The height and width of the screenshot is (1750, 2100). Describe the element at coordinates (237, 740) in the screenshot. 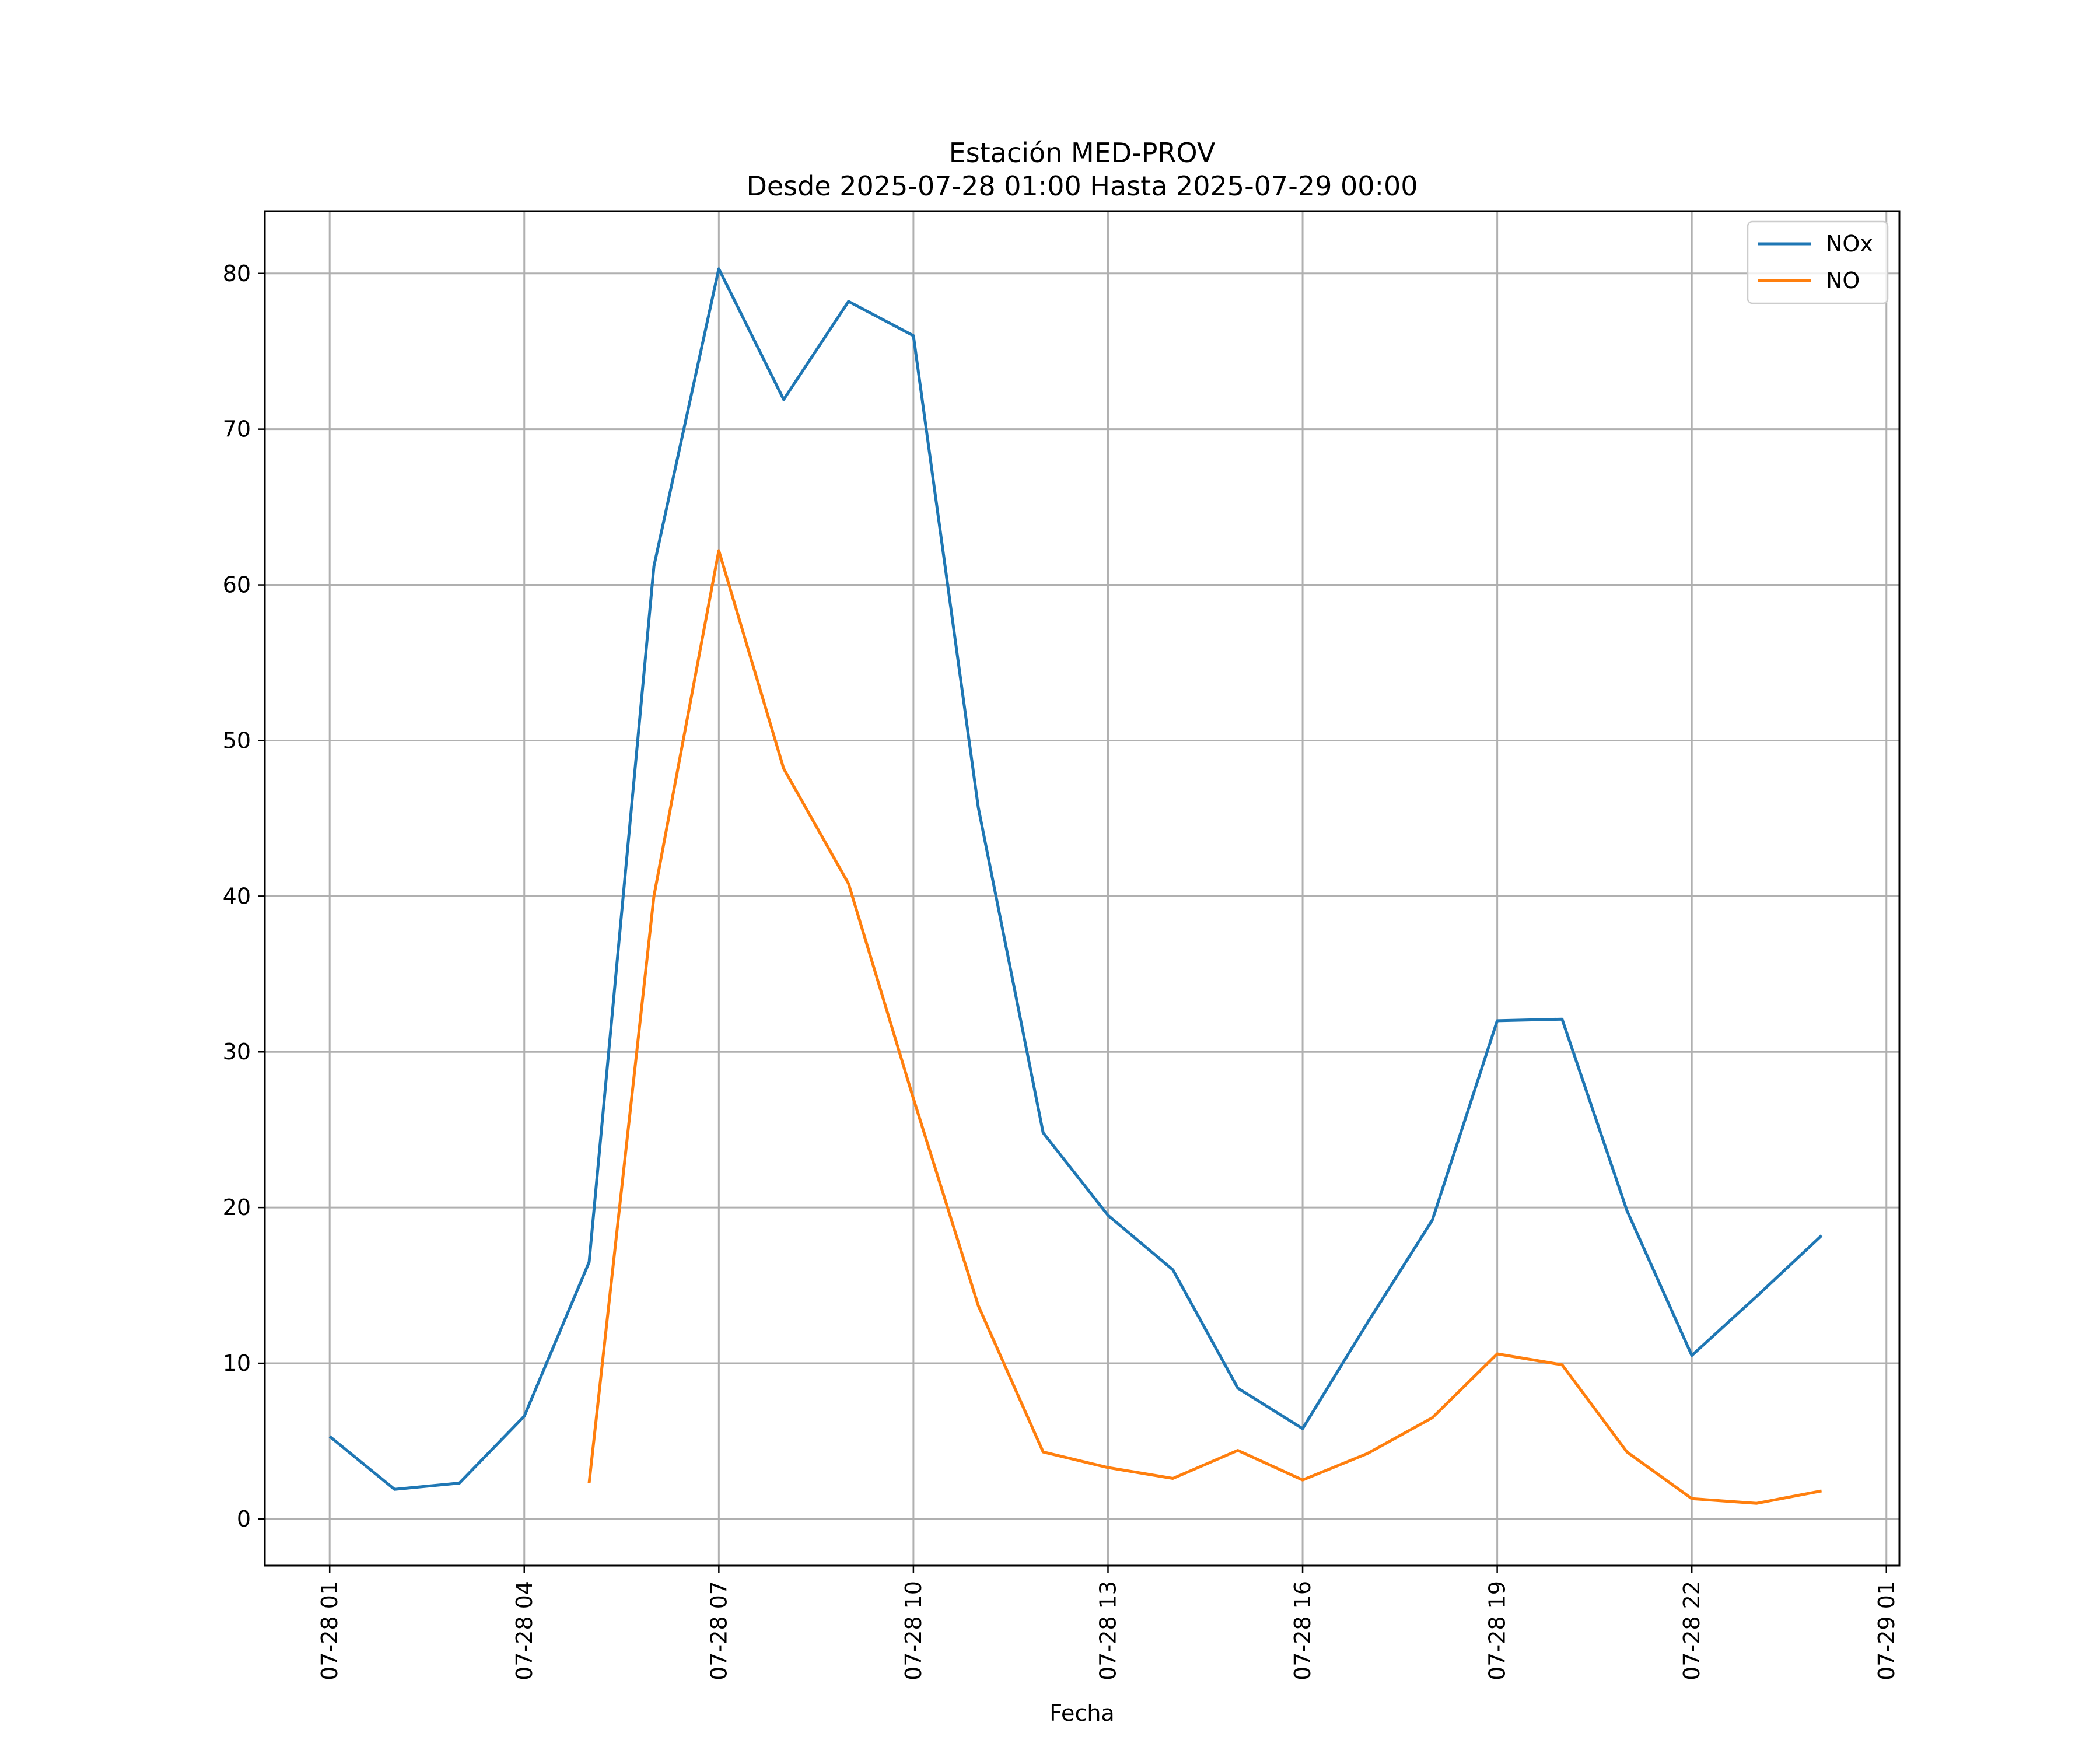

I see `y-tick-label: 50` at that location.